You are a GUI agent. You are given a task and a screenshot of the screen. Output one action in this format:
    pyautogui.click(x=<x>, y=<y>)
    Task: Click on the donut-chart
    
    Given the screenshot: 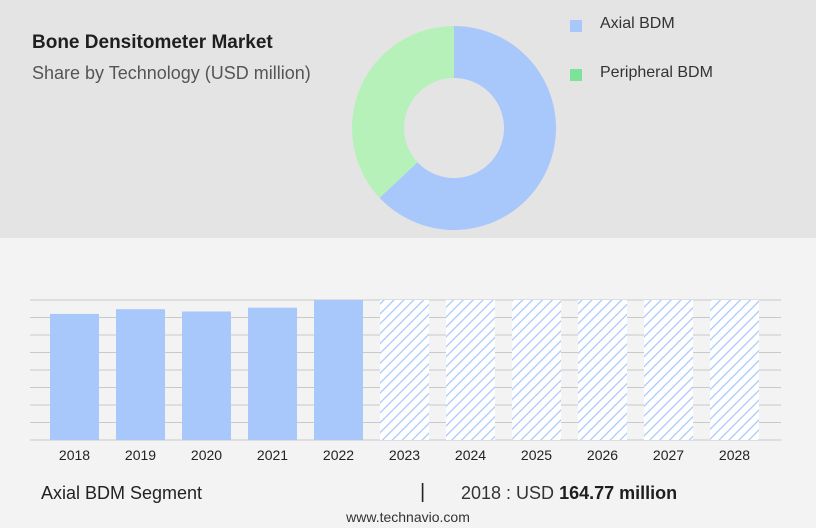 What is the action you would take?
    pyautogui.click(x=454, y=128)
    